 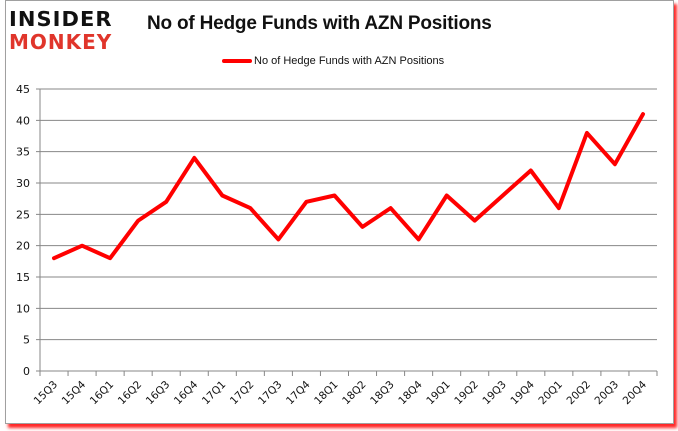 I want to click on x-tick-label: 19Q1, so click(x=438, y=393).